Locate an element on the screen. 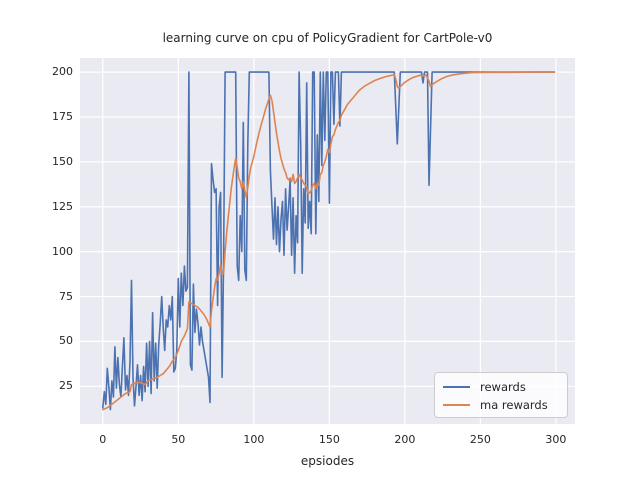 Image resolution: width=640 pixels, height=480 pixels. x-tick-label: 150 is located at coordinates (329, 439).